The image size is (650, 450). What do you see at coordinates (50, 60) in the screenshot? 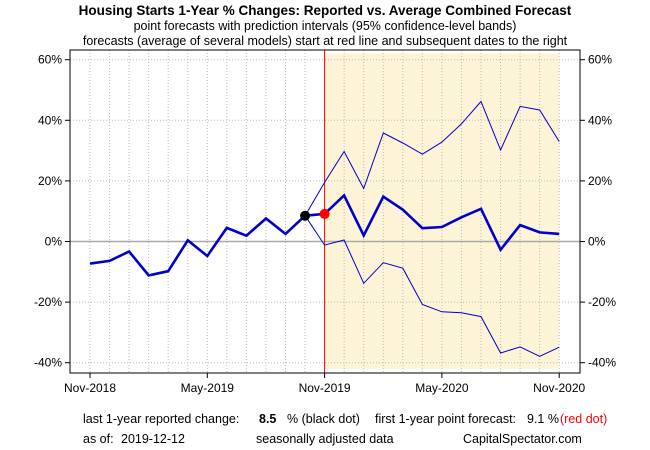
I see `y-tick-label-left: 60%` at bounding box center [50, 60].